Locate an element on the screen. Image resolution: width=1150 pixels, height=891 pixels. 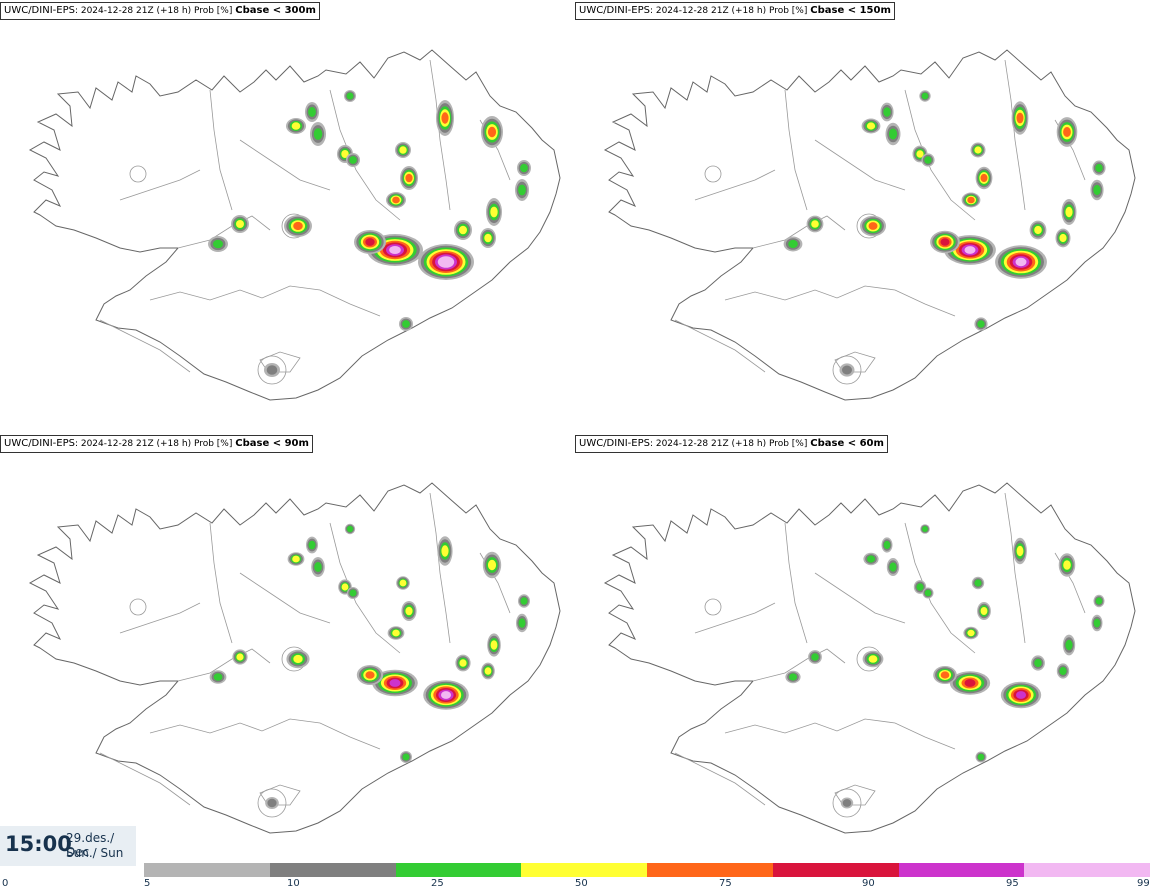
threshold-label: Cbase < 90m is located at coordinates (272, 443).